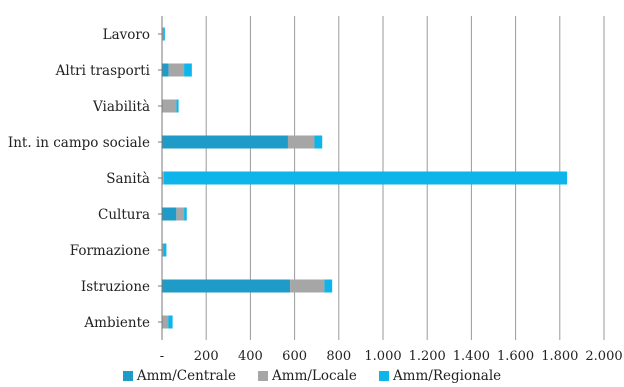 The image size is (624, 387). Describe the element at coordinates (160, 178) in the screenshot. I see `axes` at that location.